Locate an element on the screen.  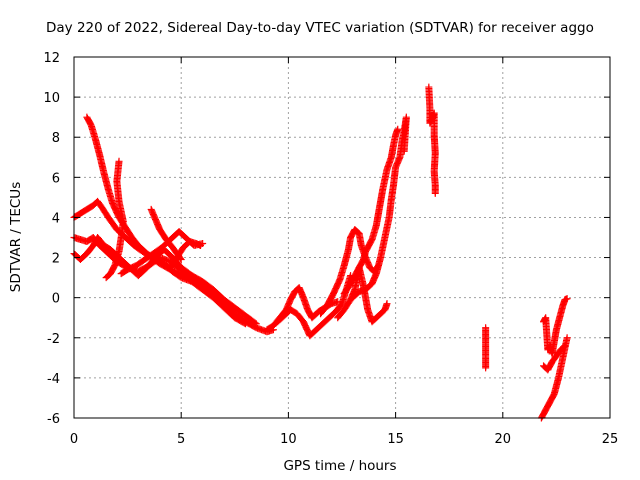
x-tick-label: 5 is located at coordinates (181, 439).